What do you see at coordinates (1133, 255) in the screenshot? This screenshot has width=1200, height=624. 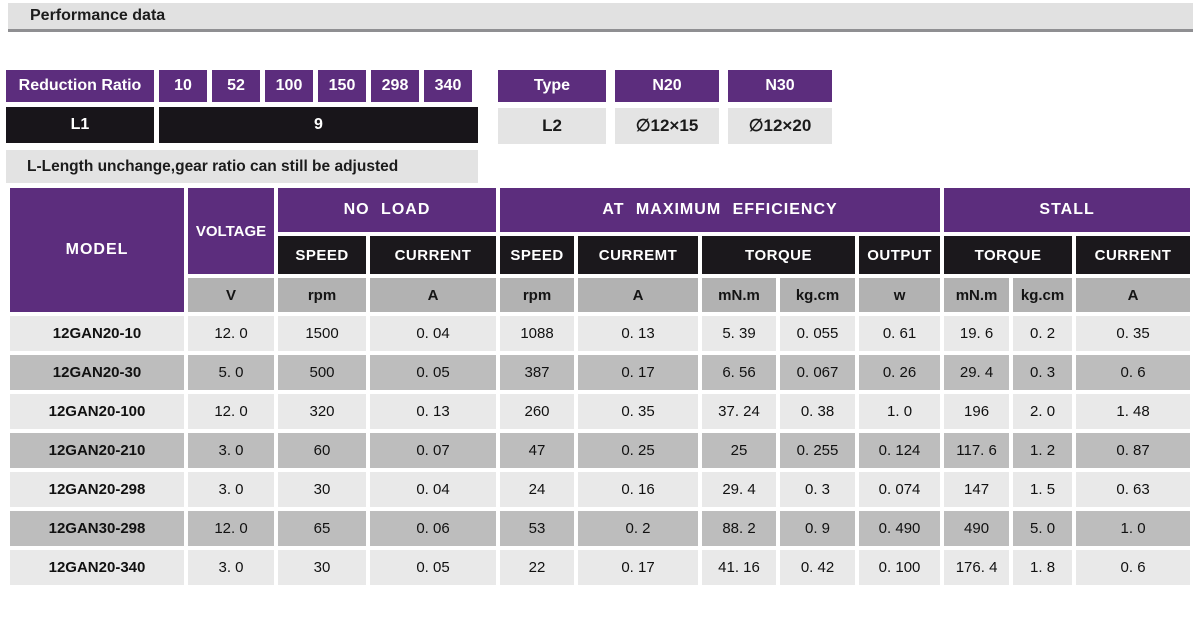 I see `col-header-stall-current: CURRENT` at bounding box center [1133, 255].